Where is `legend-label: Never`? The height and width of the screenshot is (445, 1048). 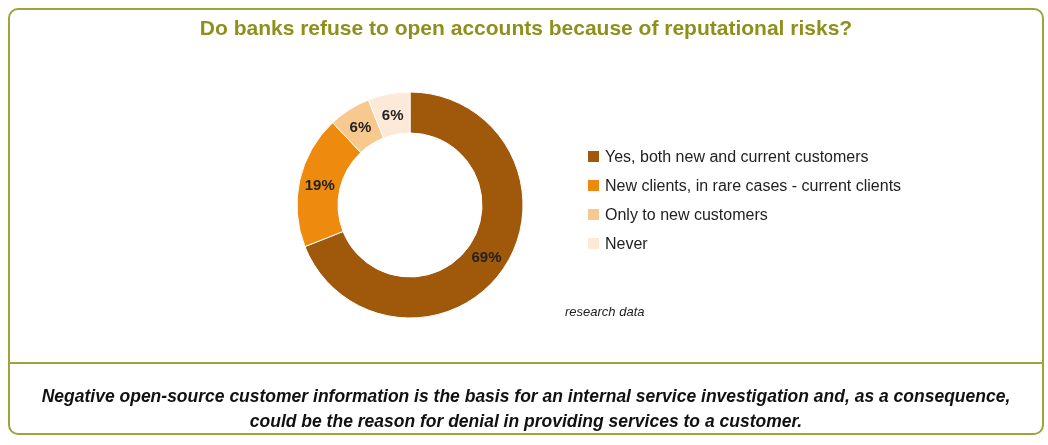
legend-label: Never is located at coordinates (626, 243).